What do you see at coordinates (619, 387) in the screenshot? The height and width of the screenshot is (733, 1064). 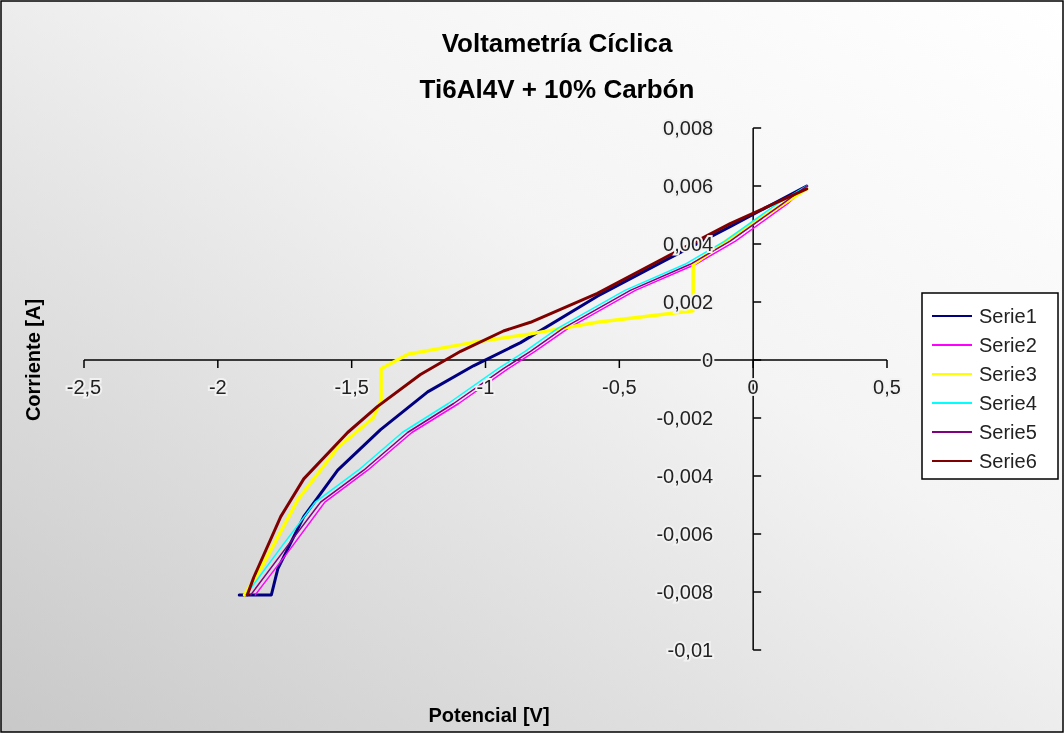 I see `x-tick-label: -0,5` at bounding box center [619, 387].